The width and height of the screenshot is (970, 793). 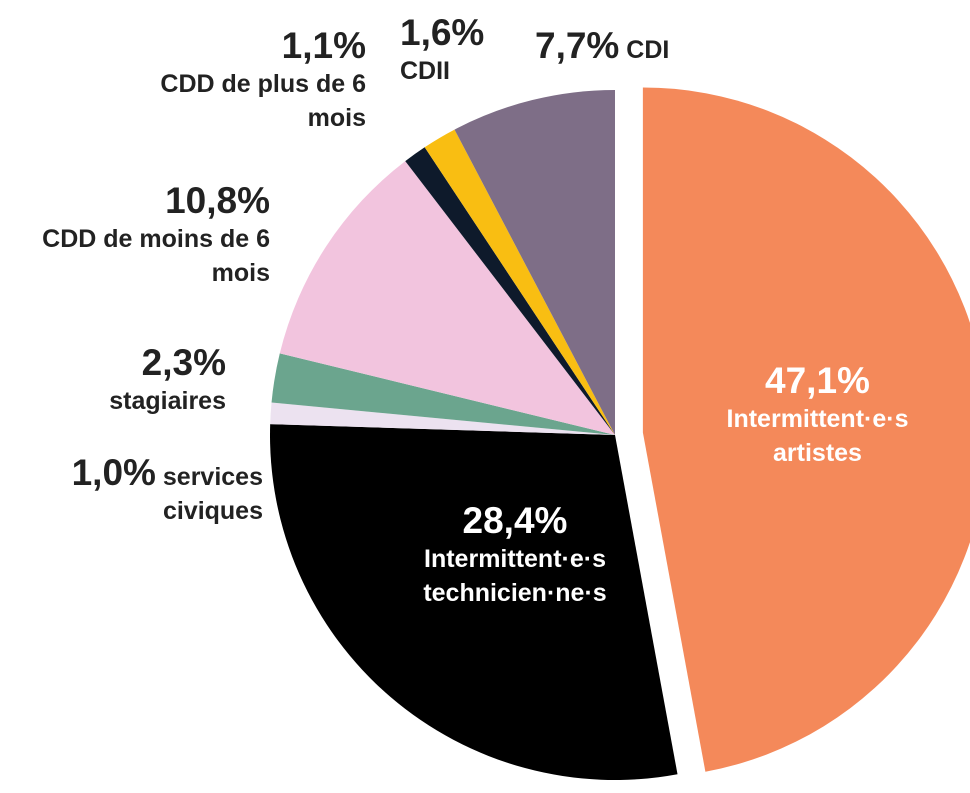 What do you see at coordinates (817, 380) in the screenshot?
I see `value-label: 47,1%` at bounding box center [817, 380].